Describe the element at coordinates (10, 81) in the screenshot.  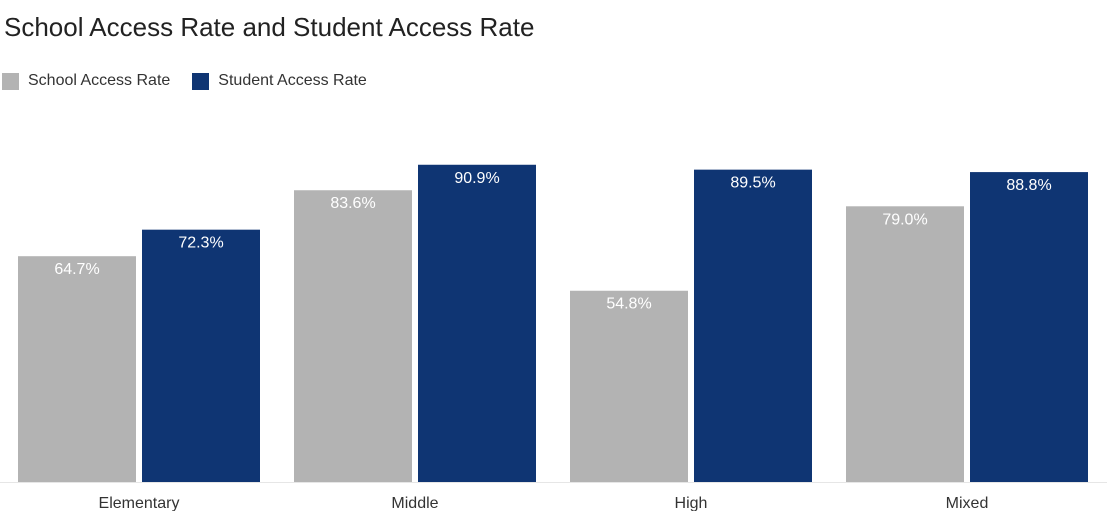
I see `legend-swatch-school-access` at that location.